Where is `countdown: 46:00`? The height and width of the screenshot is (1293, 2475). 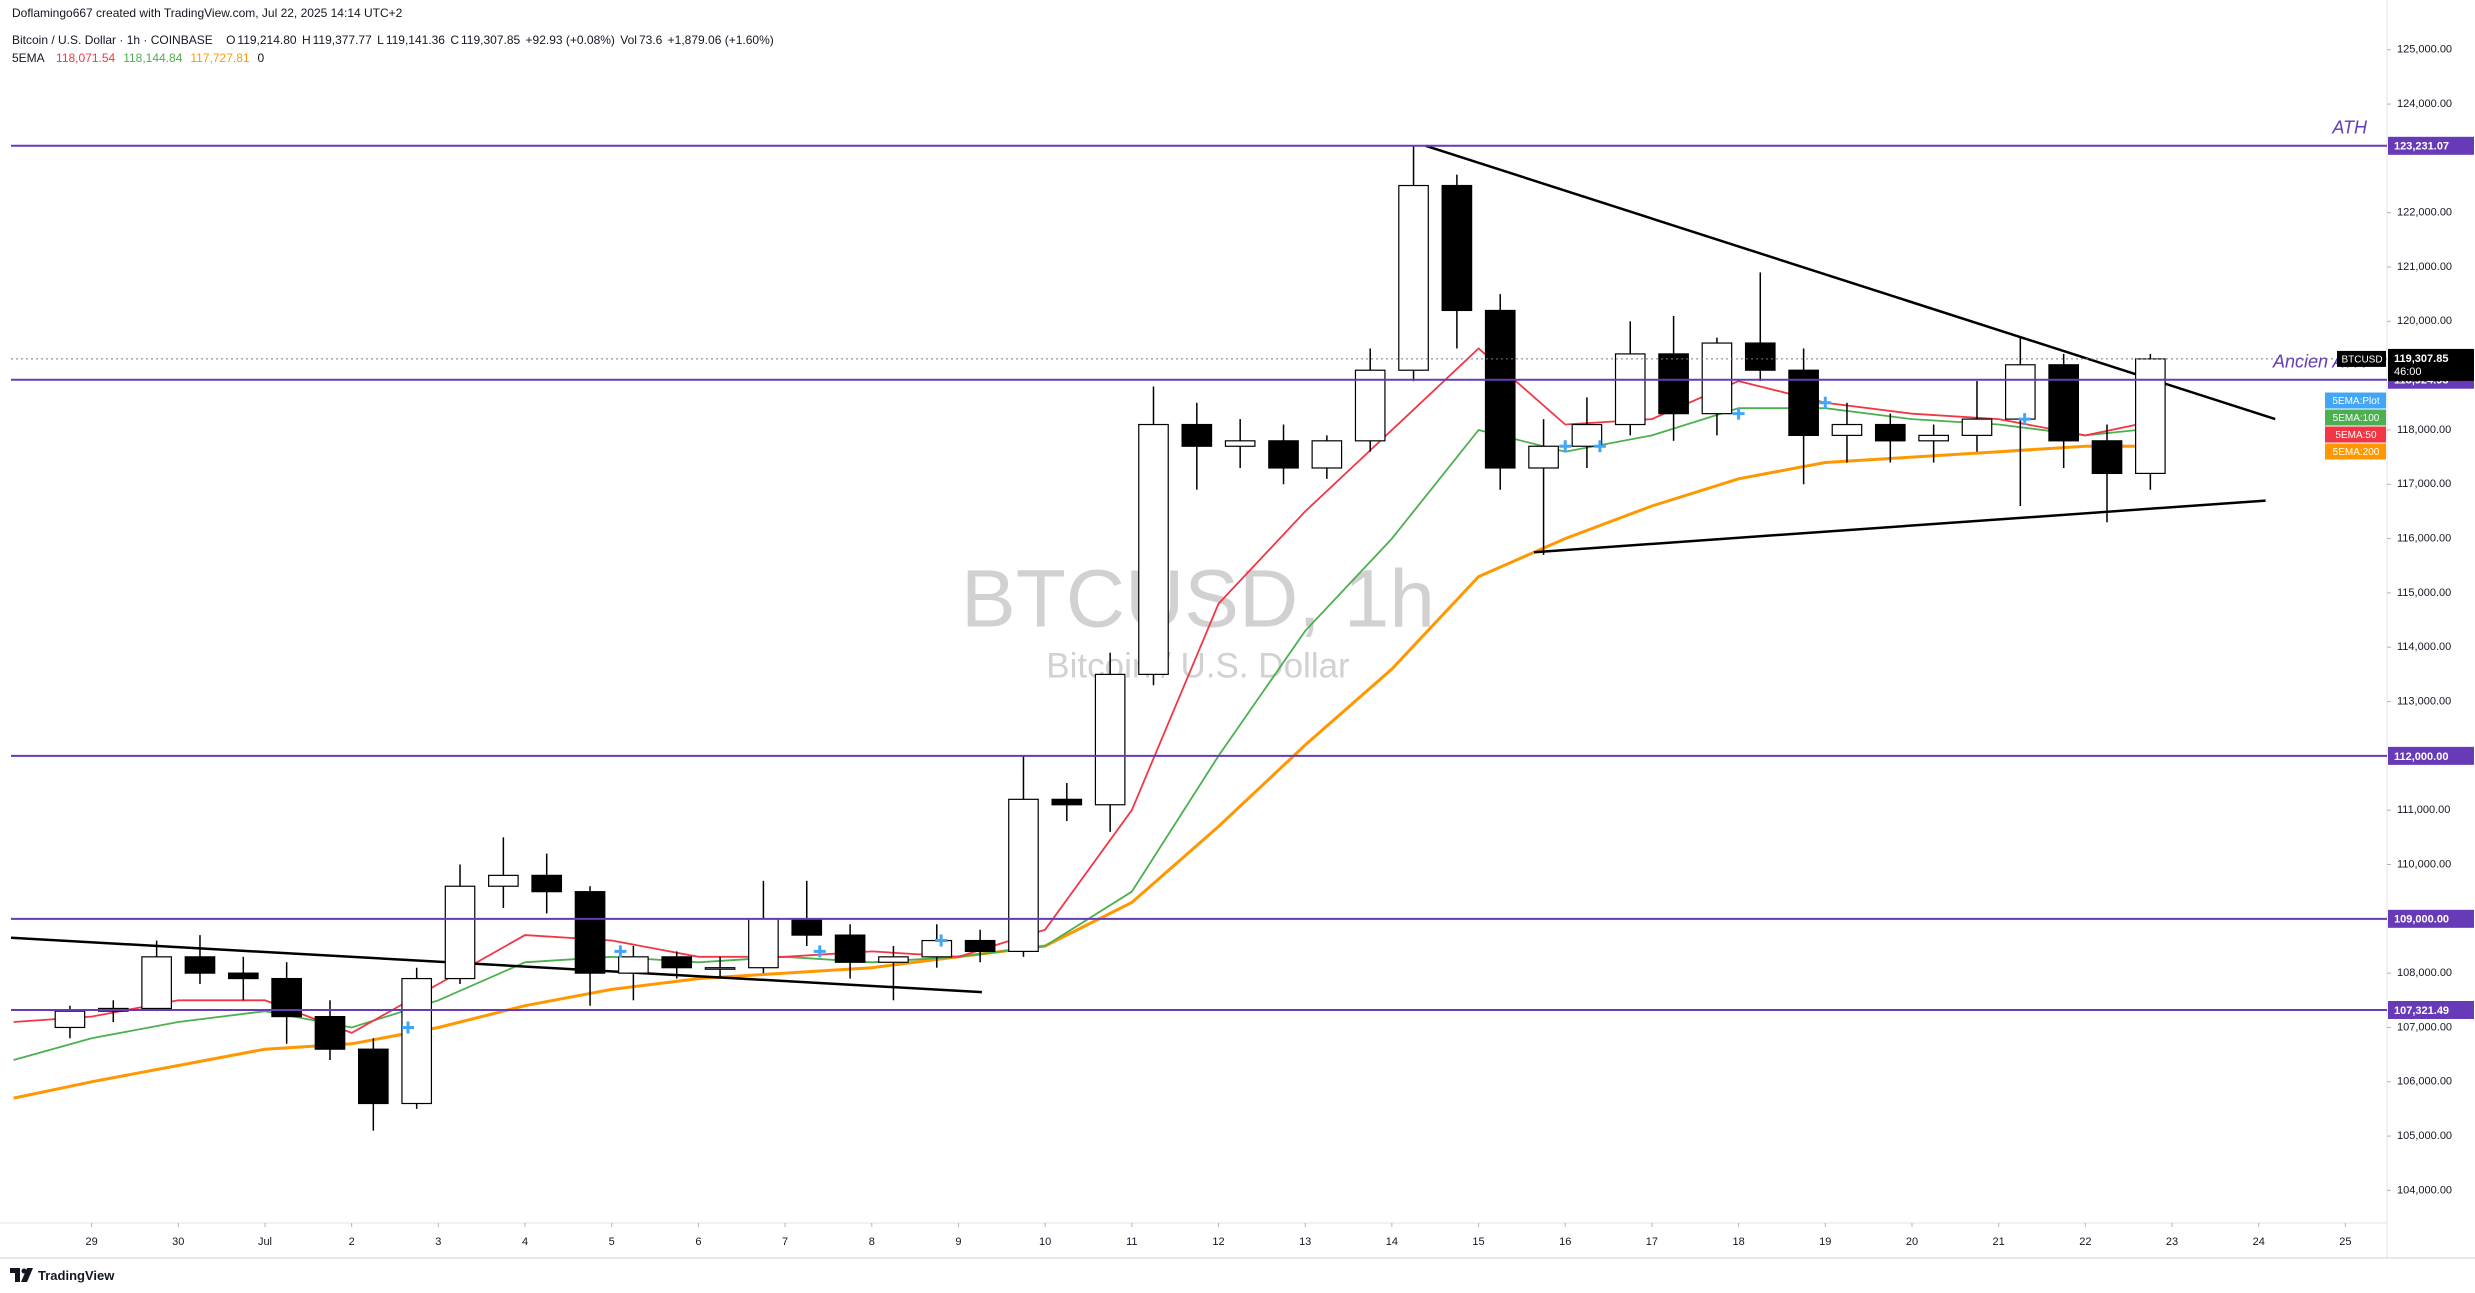
countdown: 46:00 is located at coordinates (2408, 372).